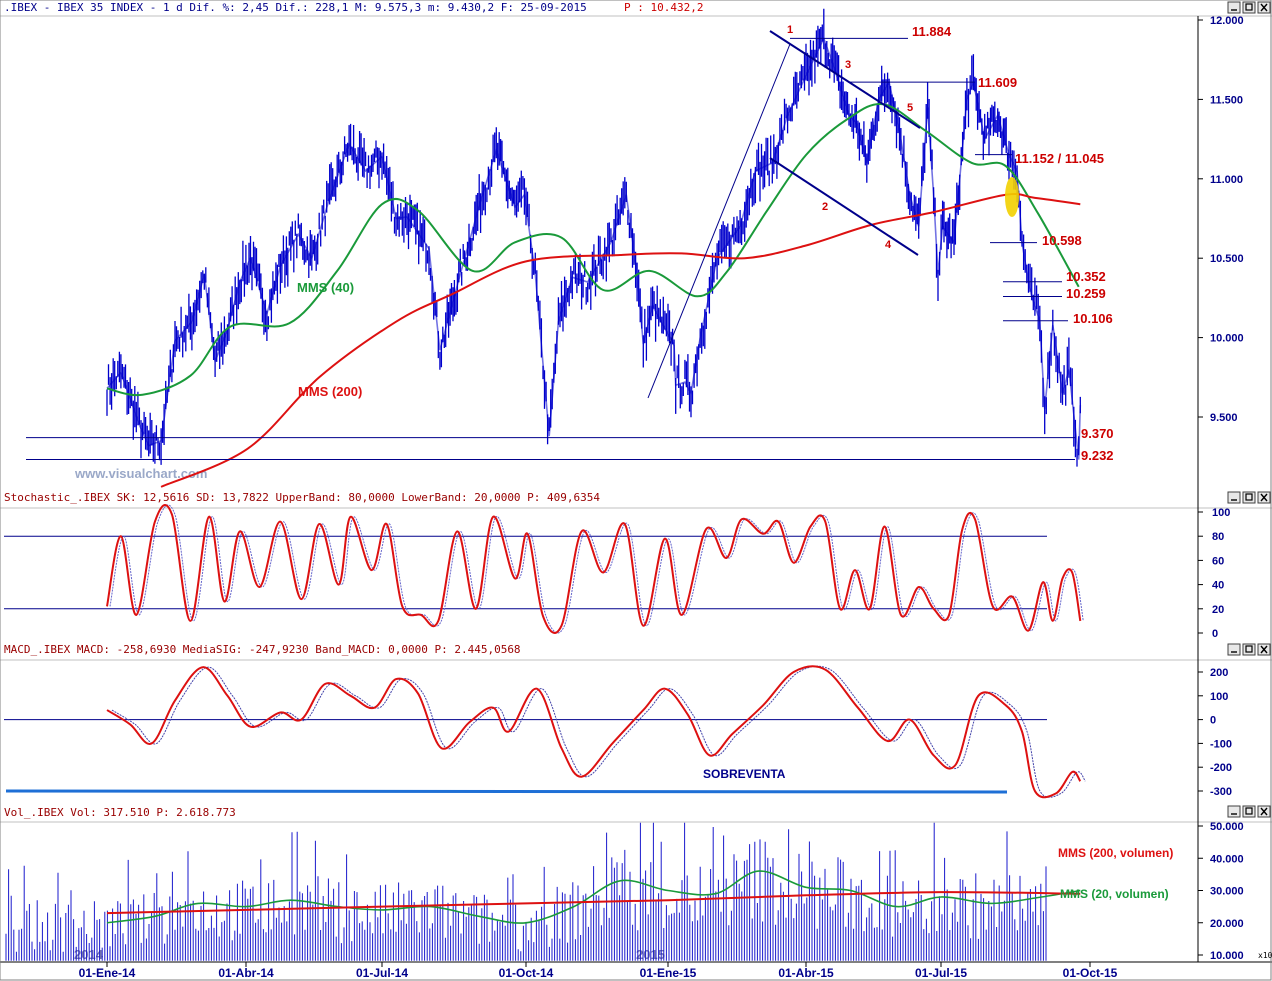 Image resolution: width=1272 pixels, height=981 pixels. I want to click on stoch-sd-line, so click(596, 569).